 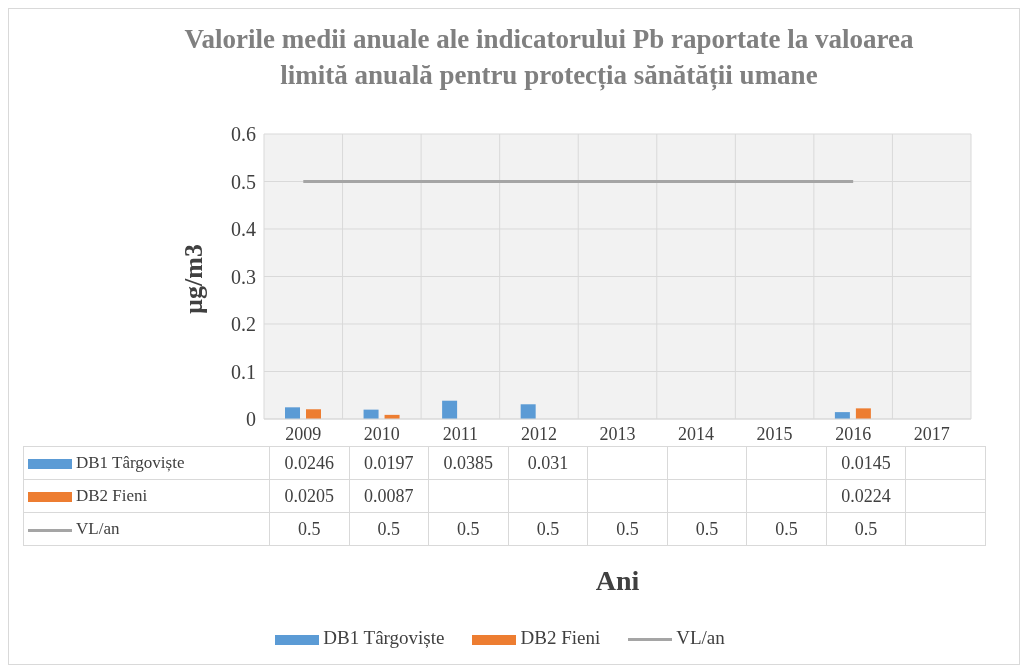 What do you see at coordinates (548, 463) in the screenshot?
I see `data-label: 0.031` at bounding box center [548, 463].